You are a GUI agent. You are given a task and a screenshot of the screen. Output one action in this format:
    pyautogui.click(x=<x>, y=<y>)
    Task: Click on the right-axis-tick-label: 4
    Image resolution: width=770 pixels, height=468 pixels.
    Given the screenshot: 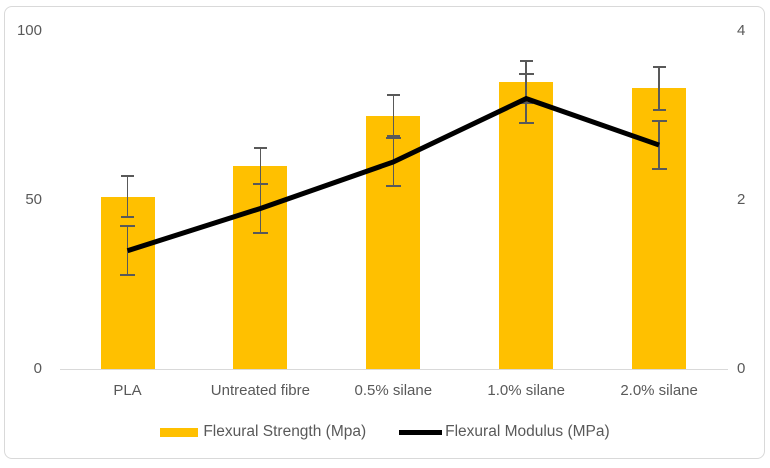 What is the action you would take?
    pyautogui.click(x=741, y=30)
    